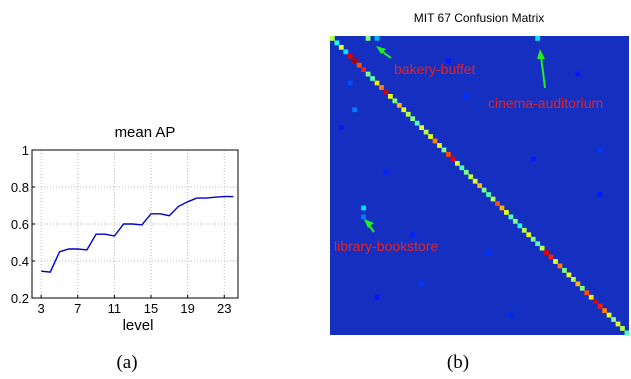  I want to click on caption-b: (b), so click(458, 362).